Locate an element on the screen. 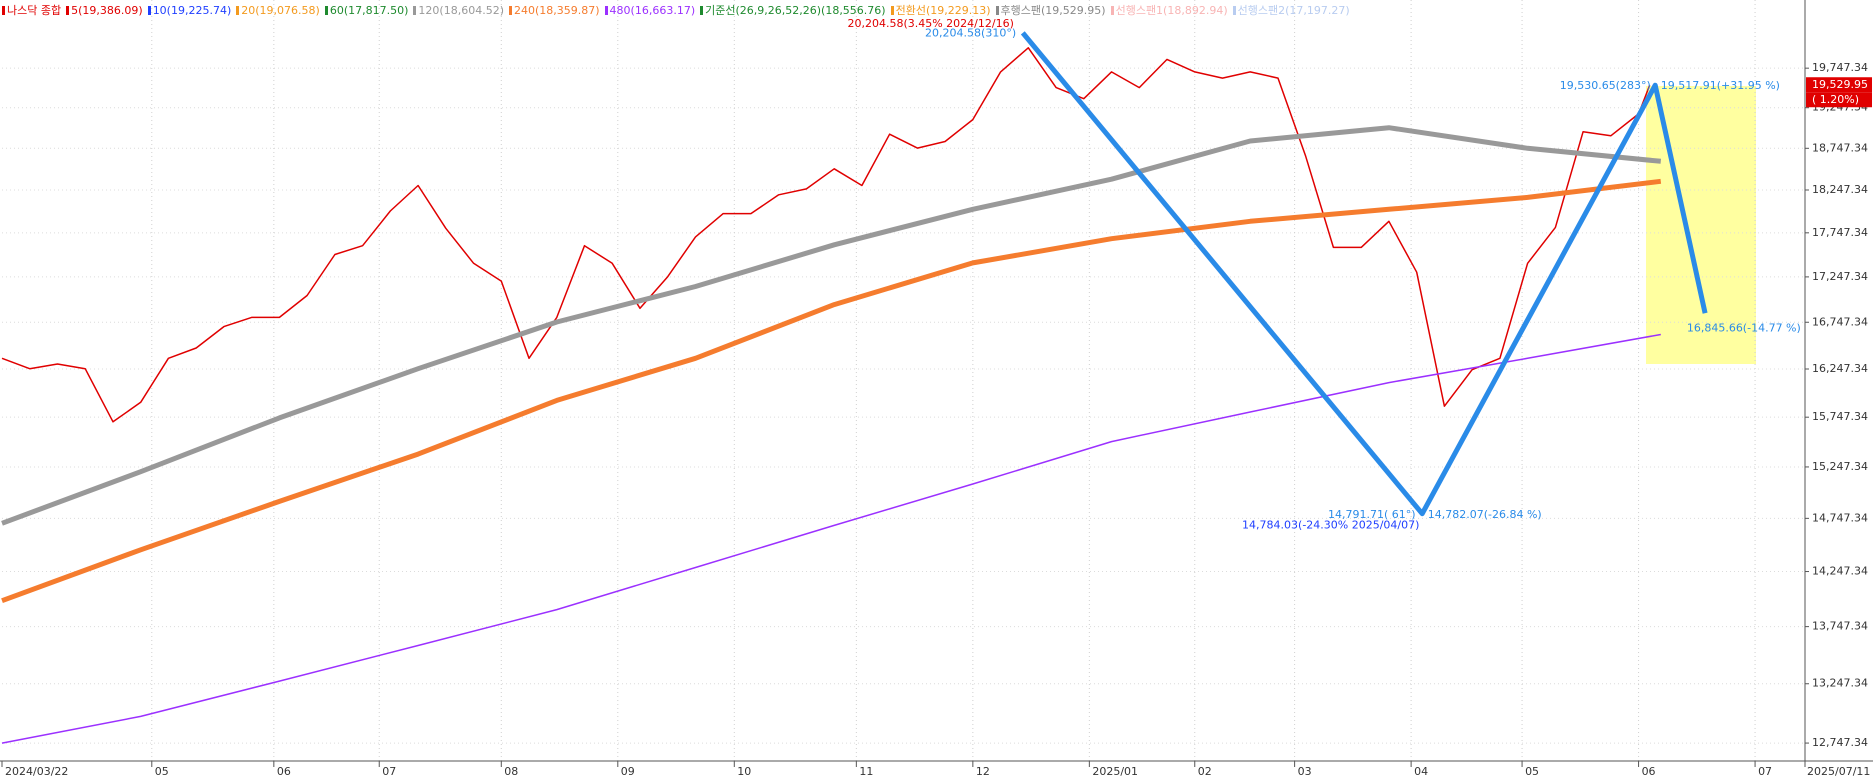  y-tick-label: 19,747.34 is located at coordinates (1840, 67).